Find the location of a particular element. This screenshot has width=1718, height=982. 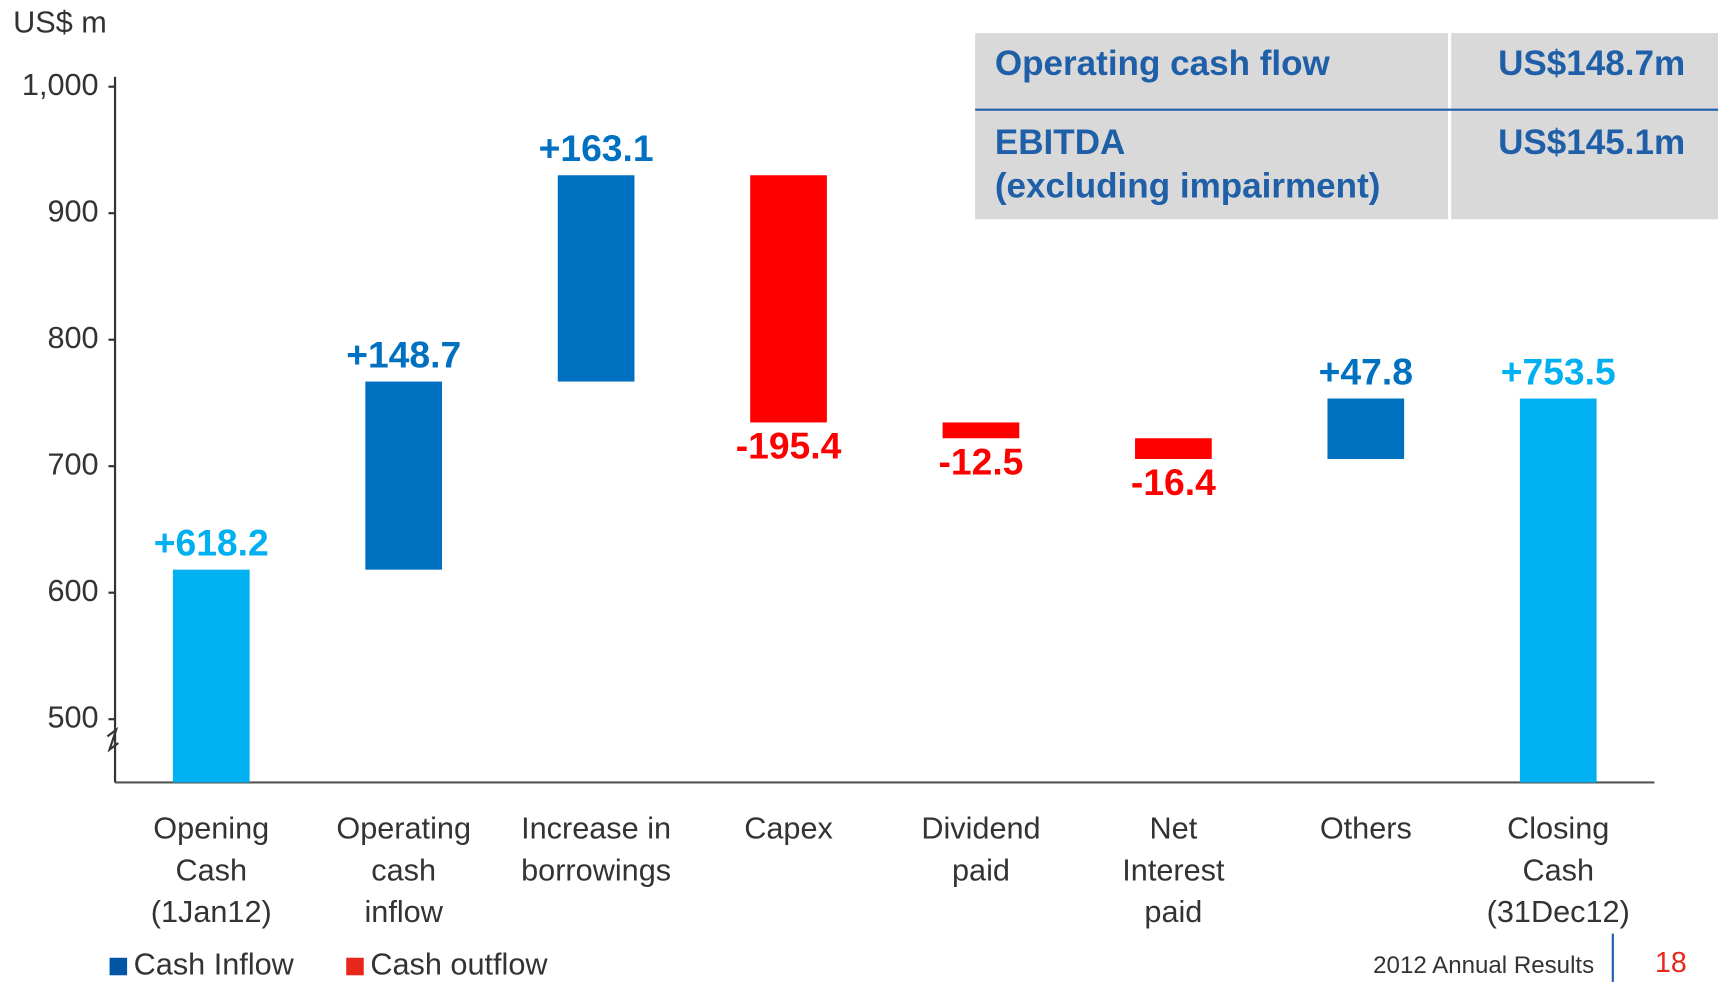

x-tick-label: Closing Cash (31Dec12) is located at coordinates (1558, 870).